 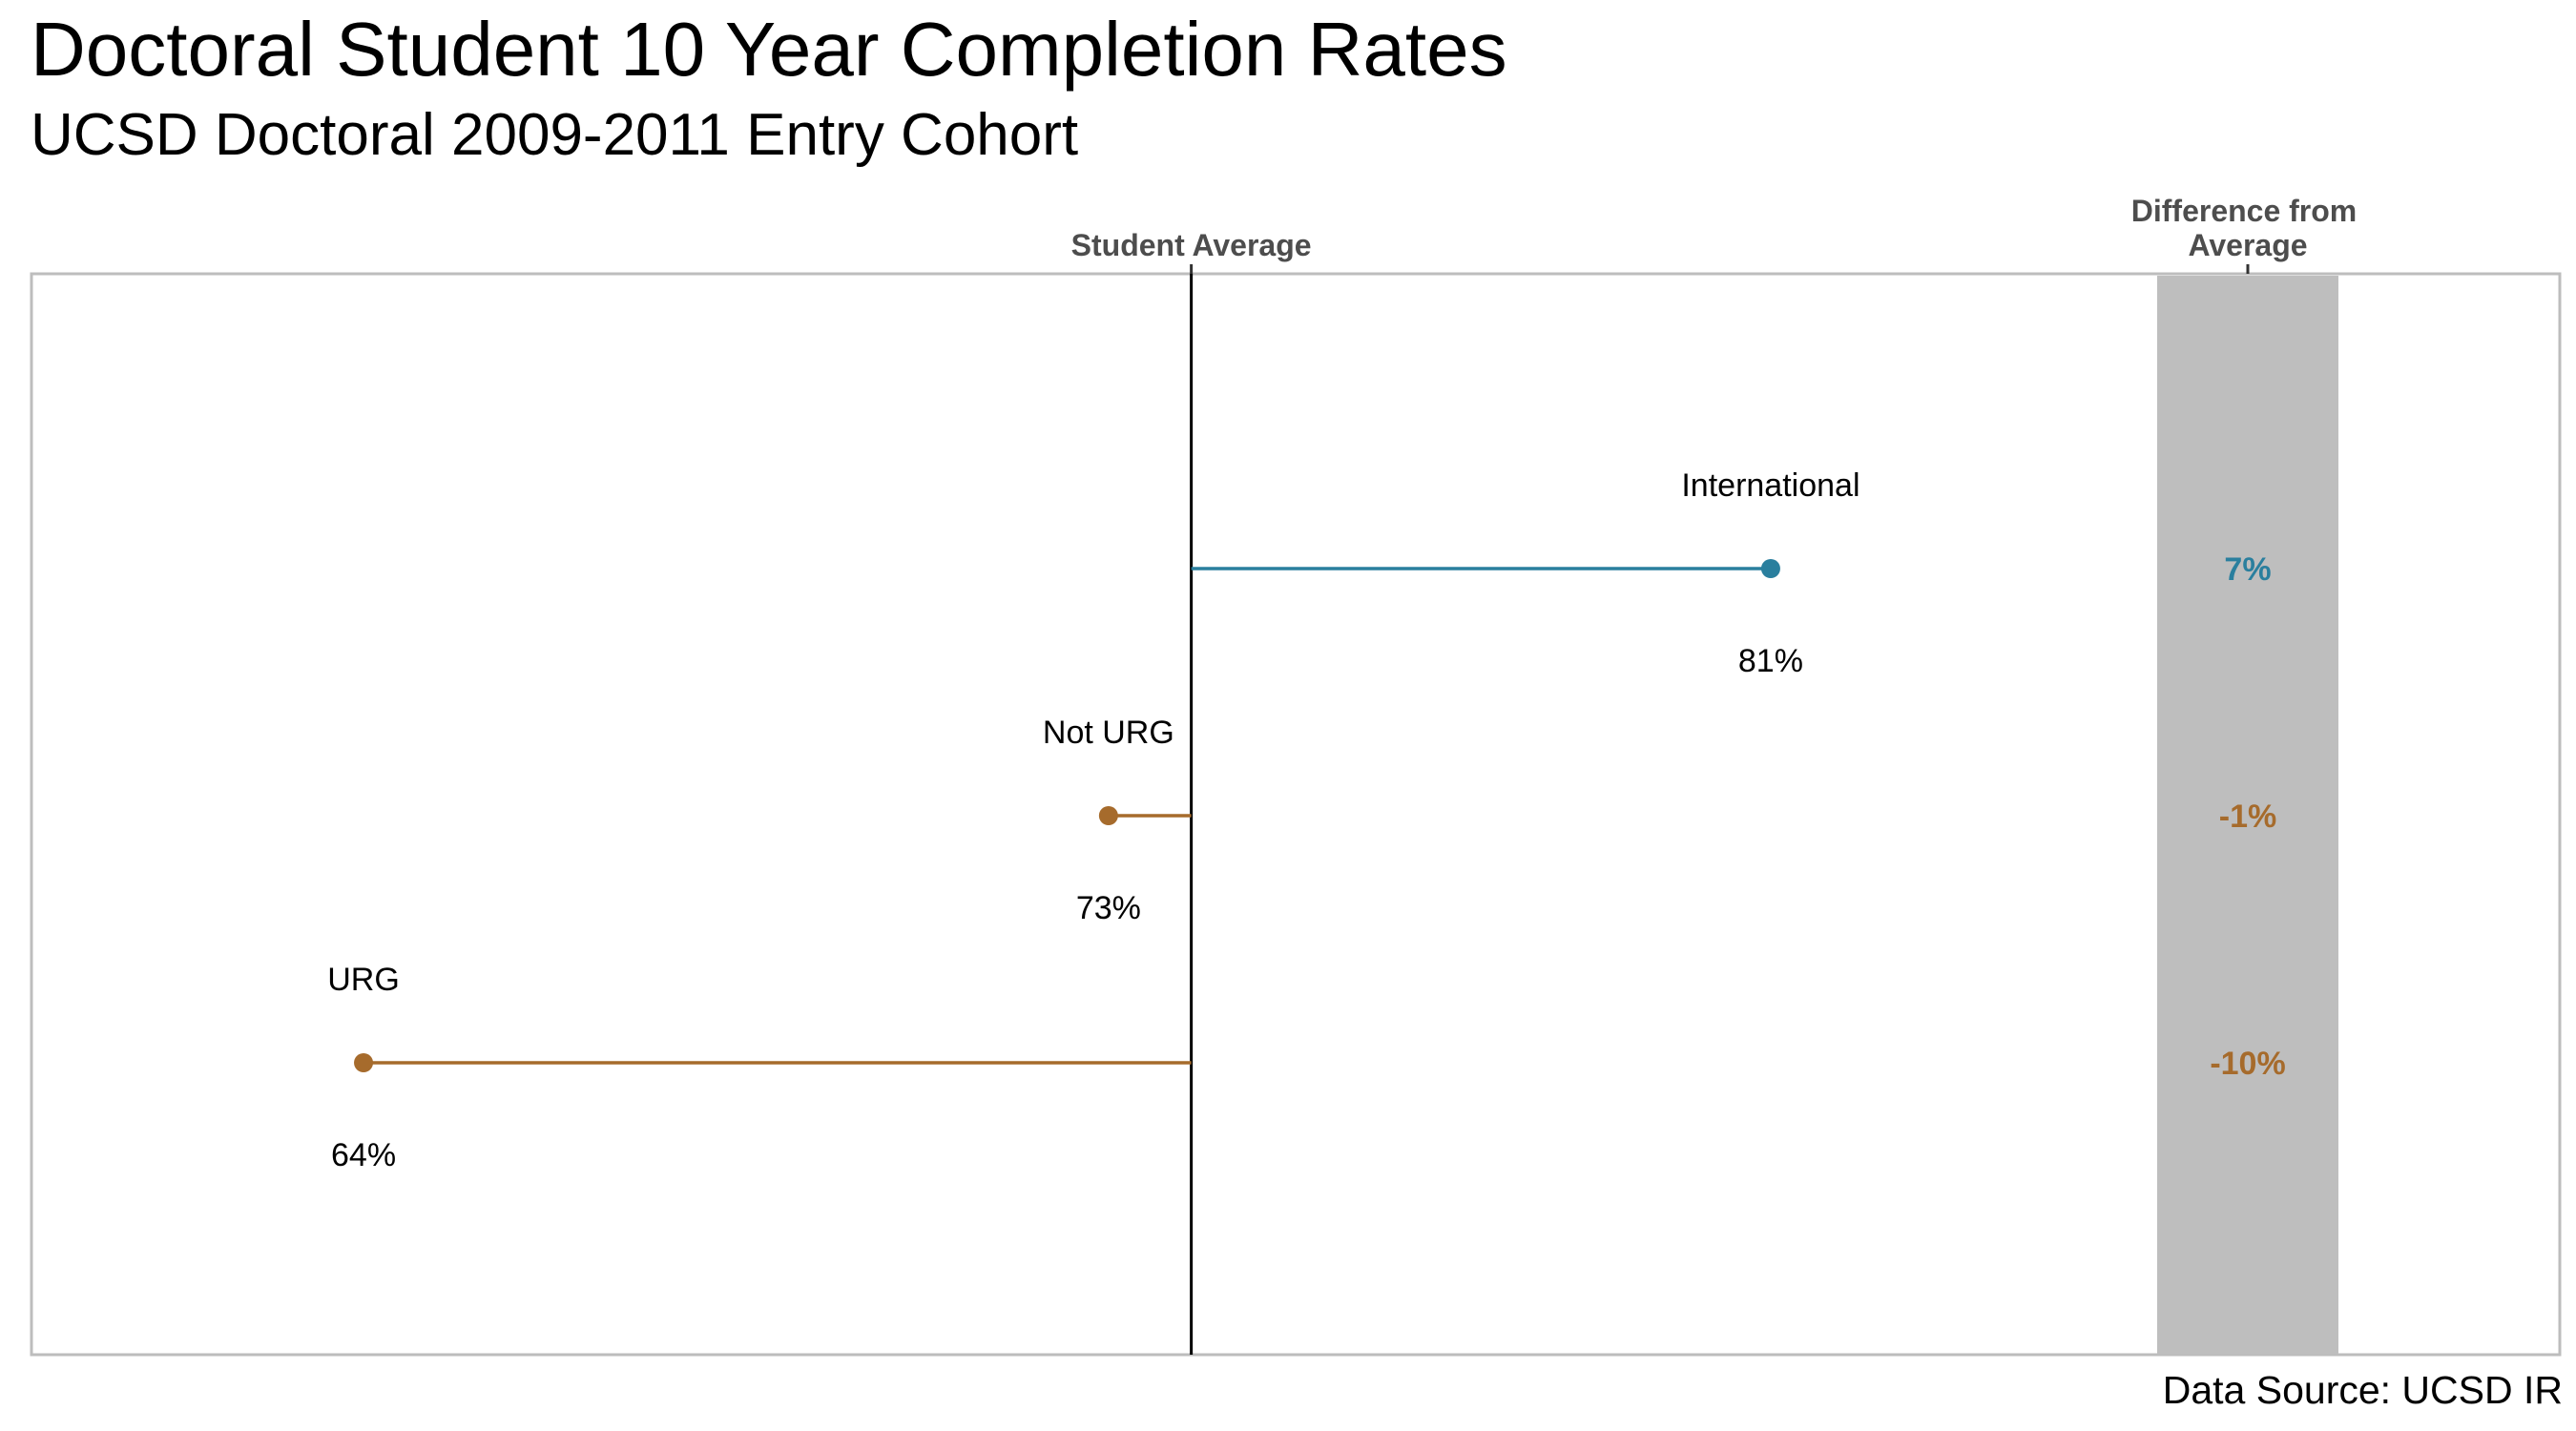 What do you see at coordinates (1108, 733) in the screenshot?
I see `category-label-not-urg: Not URG` at bounding box center [1108, 733].